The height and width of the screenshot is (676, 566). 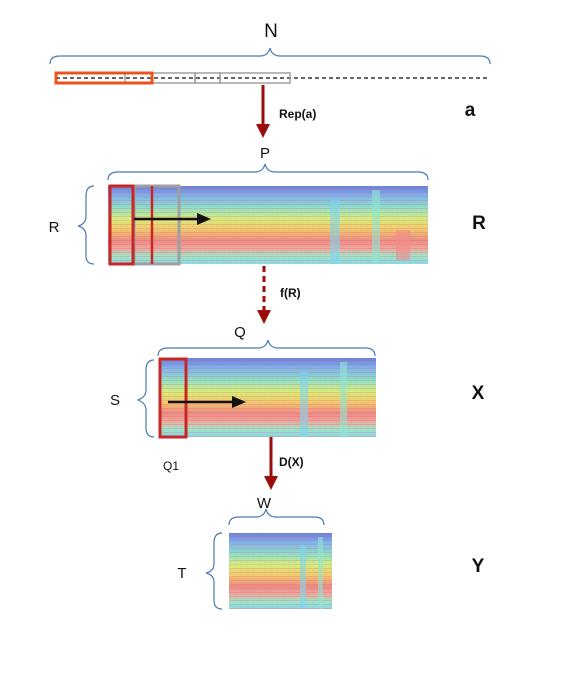 What do you see at coordinates (290, 293) in the screenshot?
I see `label-fR: f(R)` at bounding box center [290, 293].